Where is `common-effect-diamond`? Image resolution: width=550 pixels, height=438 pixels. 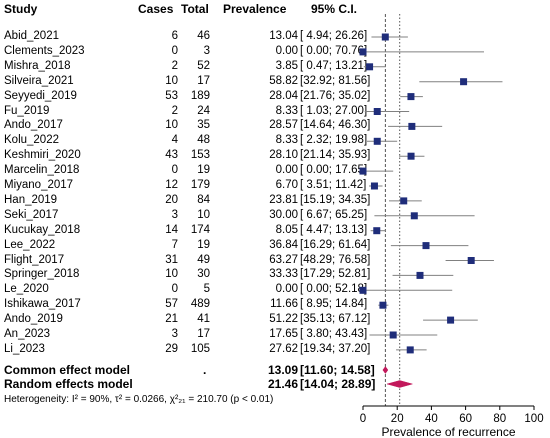
common-effect-diamond is located at coordinates (385, 370).